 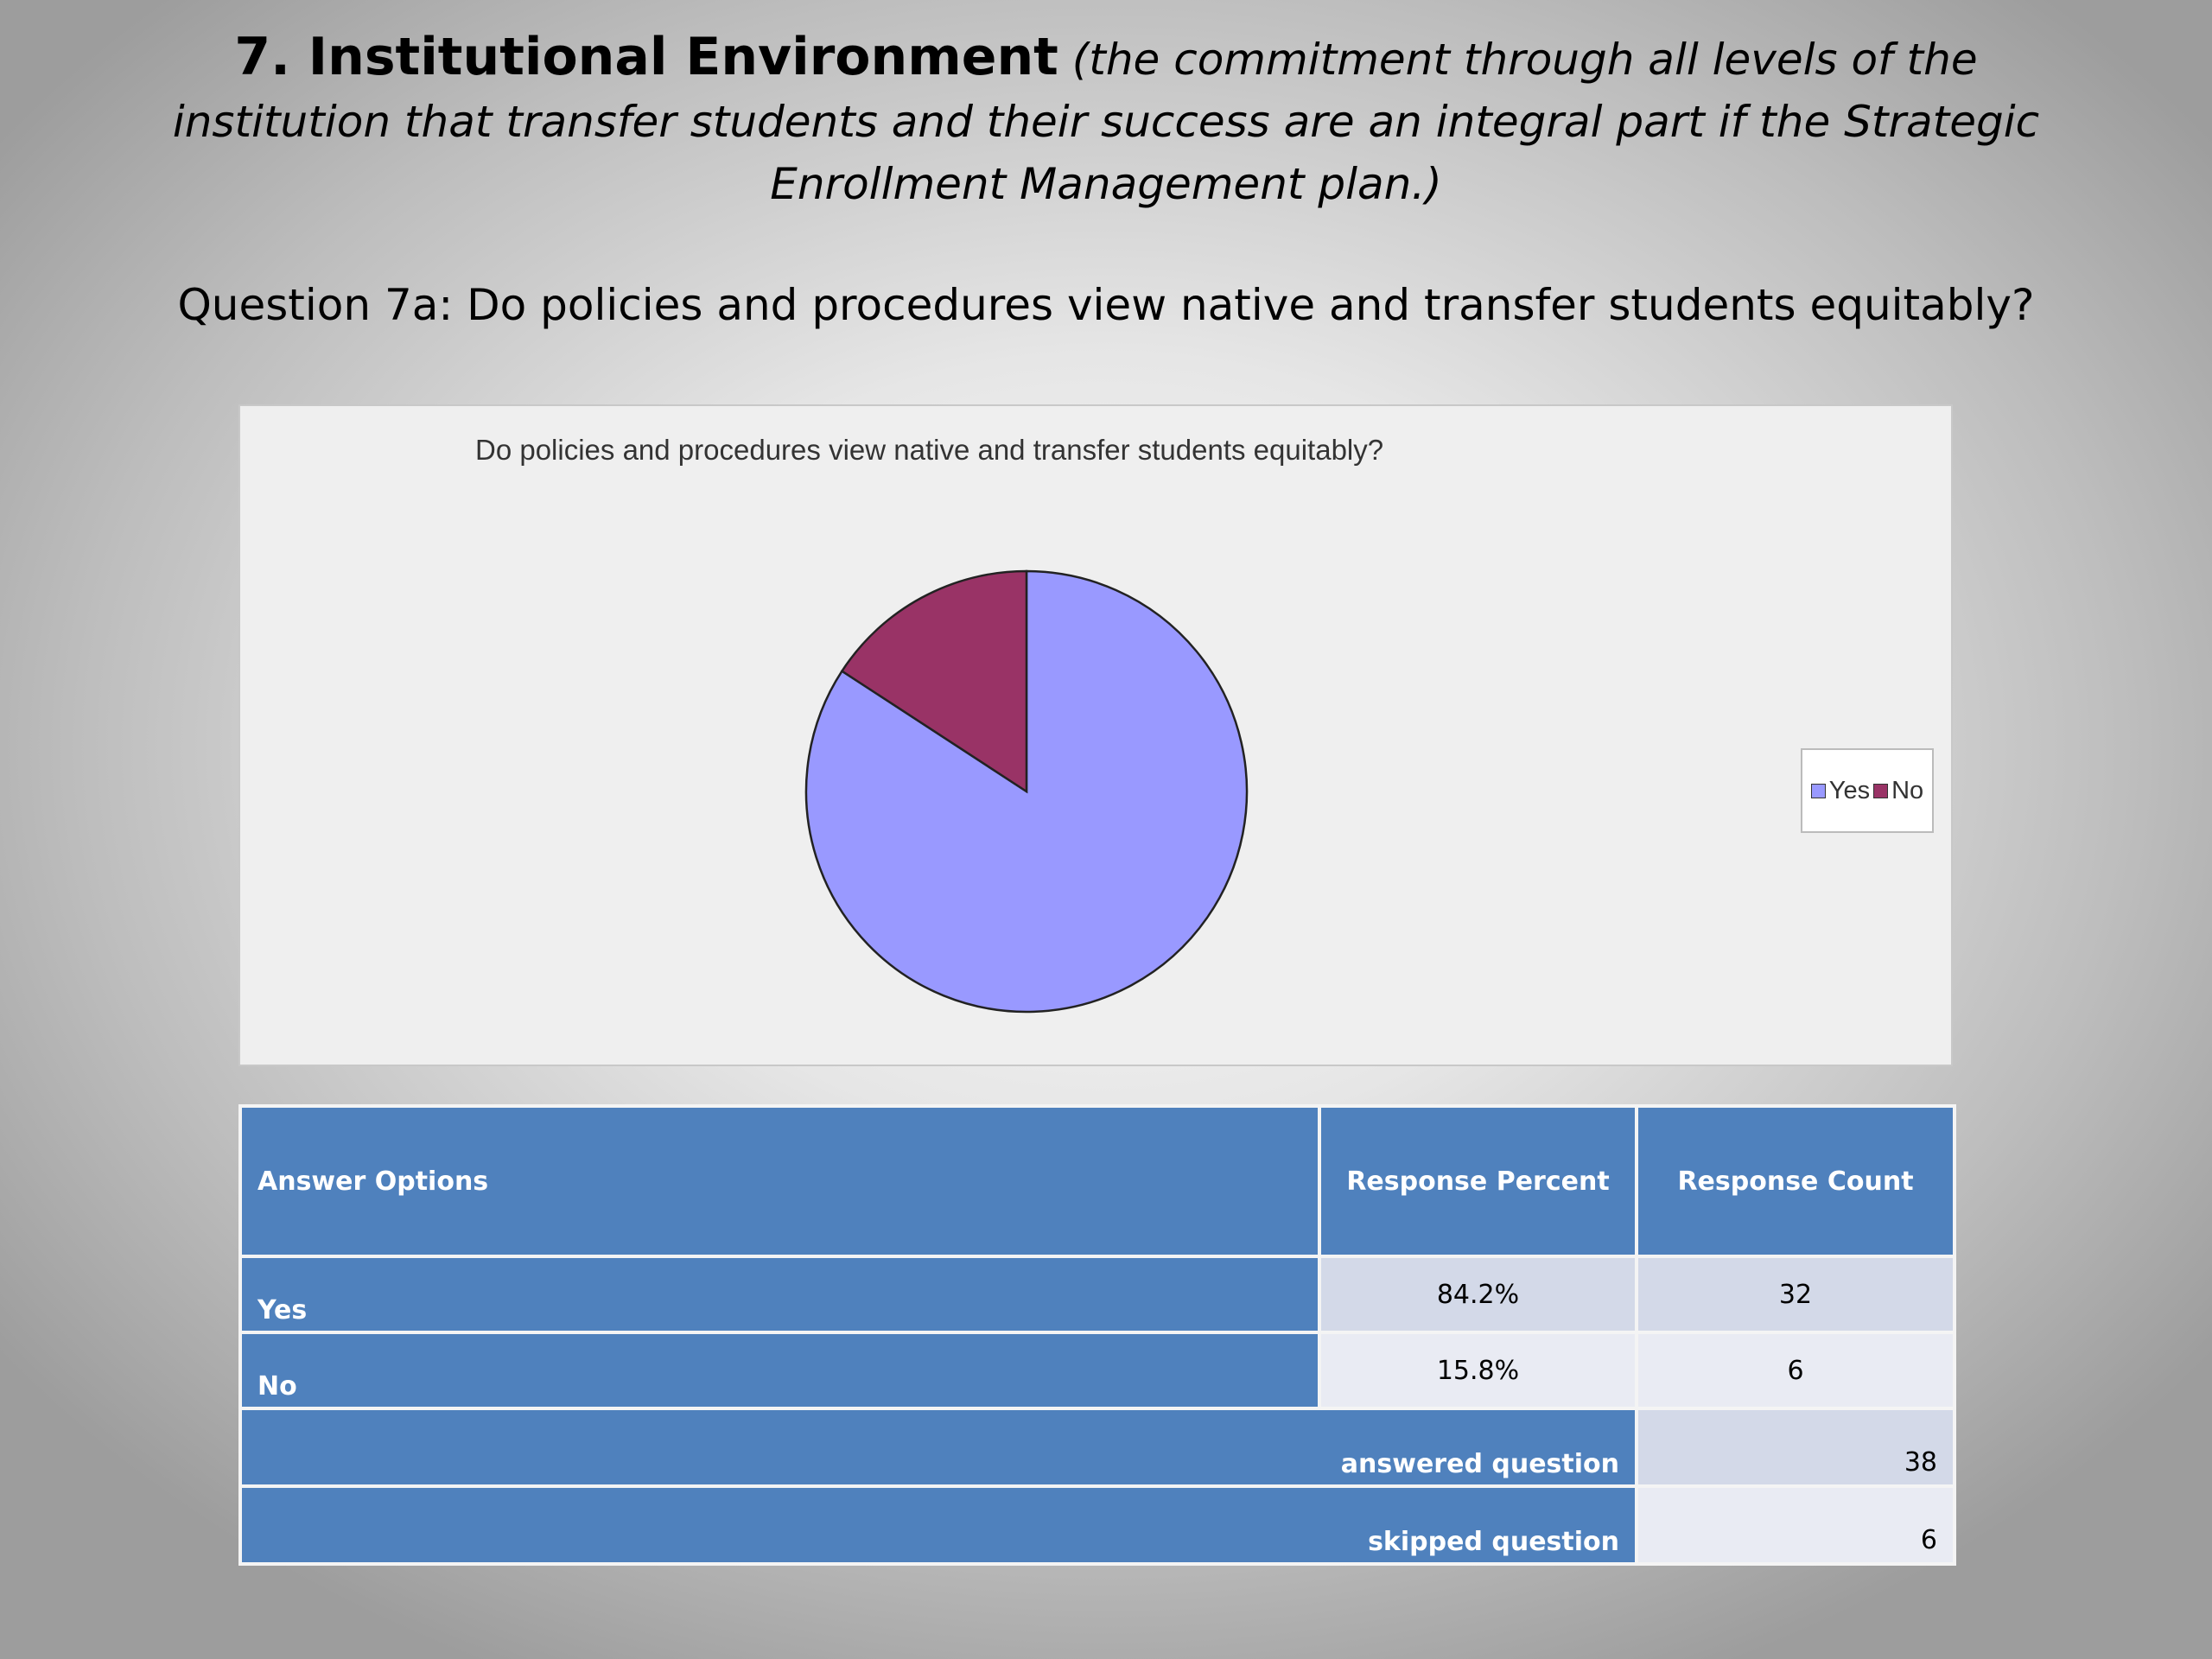 I want to click on response-count-cell: 32, so click(x=1795, y=1294).